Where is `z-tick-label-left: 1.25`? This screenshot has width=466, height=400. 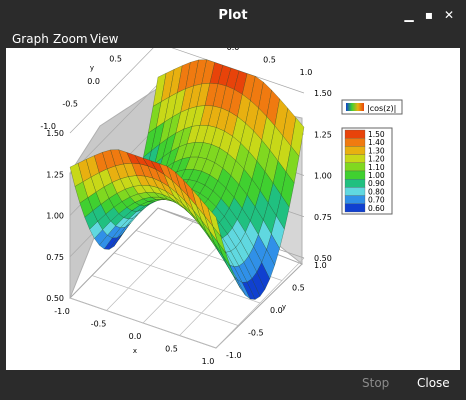
z-tick-label-left: 1.25 is located at coordinates (55, 174).